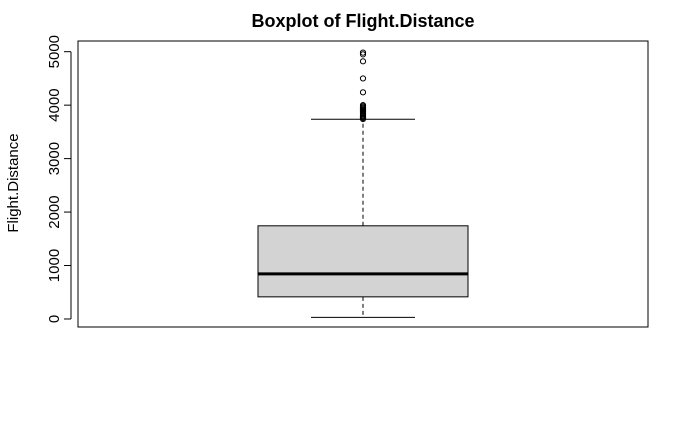  What do you see at coordinates (363, 218) in the screenshot?
I see `box-group` at bounding box center [363, 218].